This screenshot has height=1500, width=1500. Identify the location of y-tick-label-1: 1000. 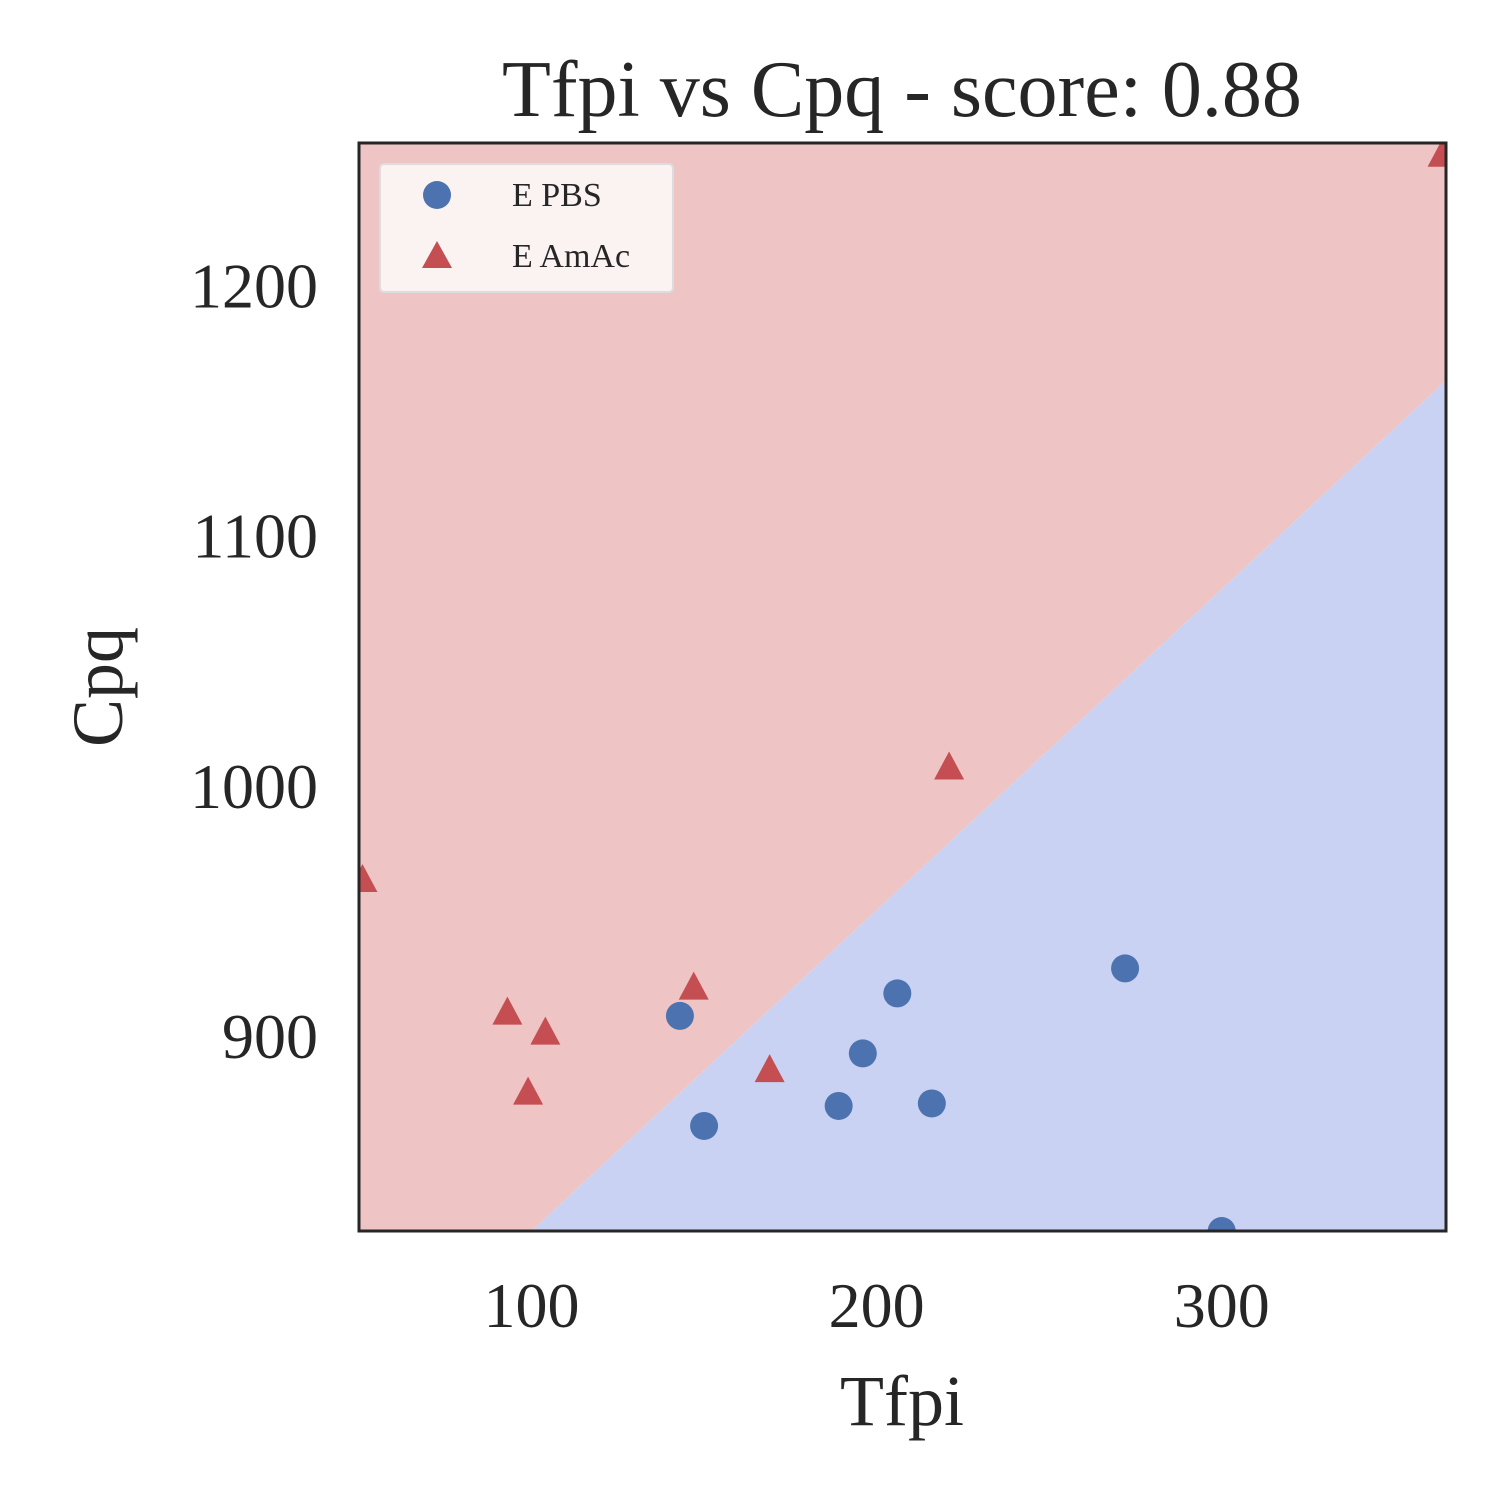
(254, 786).